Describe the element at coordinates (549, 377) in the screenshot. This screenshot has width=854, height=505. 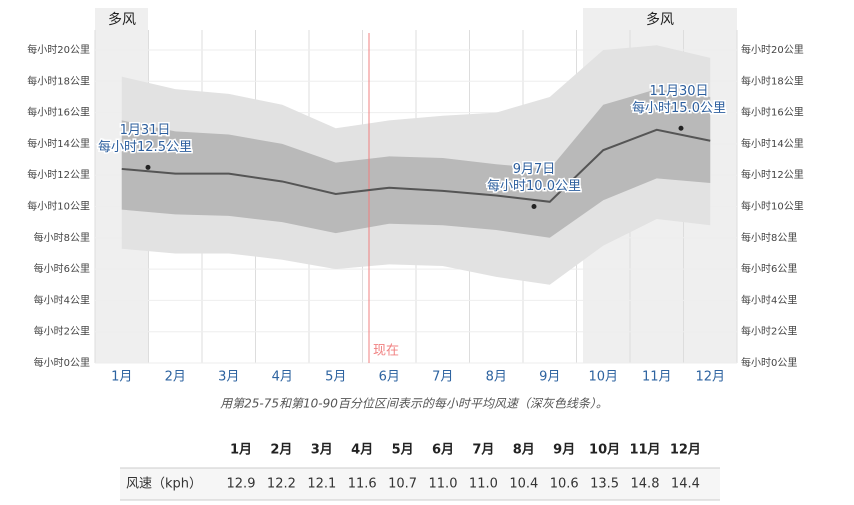
I see `x-tick-label: 9月` at that location.